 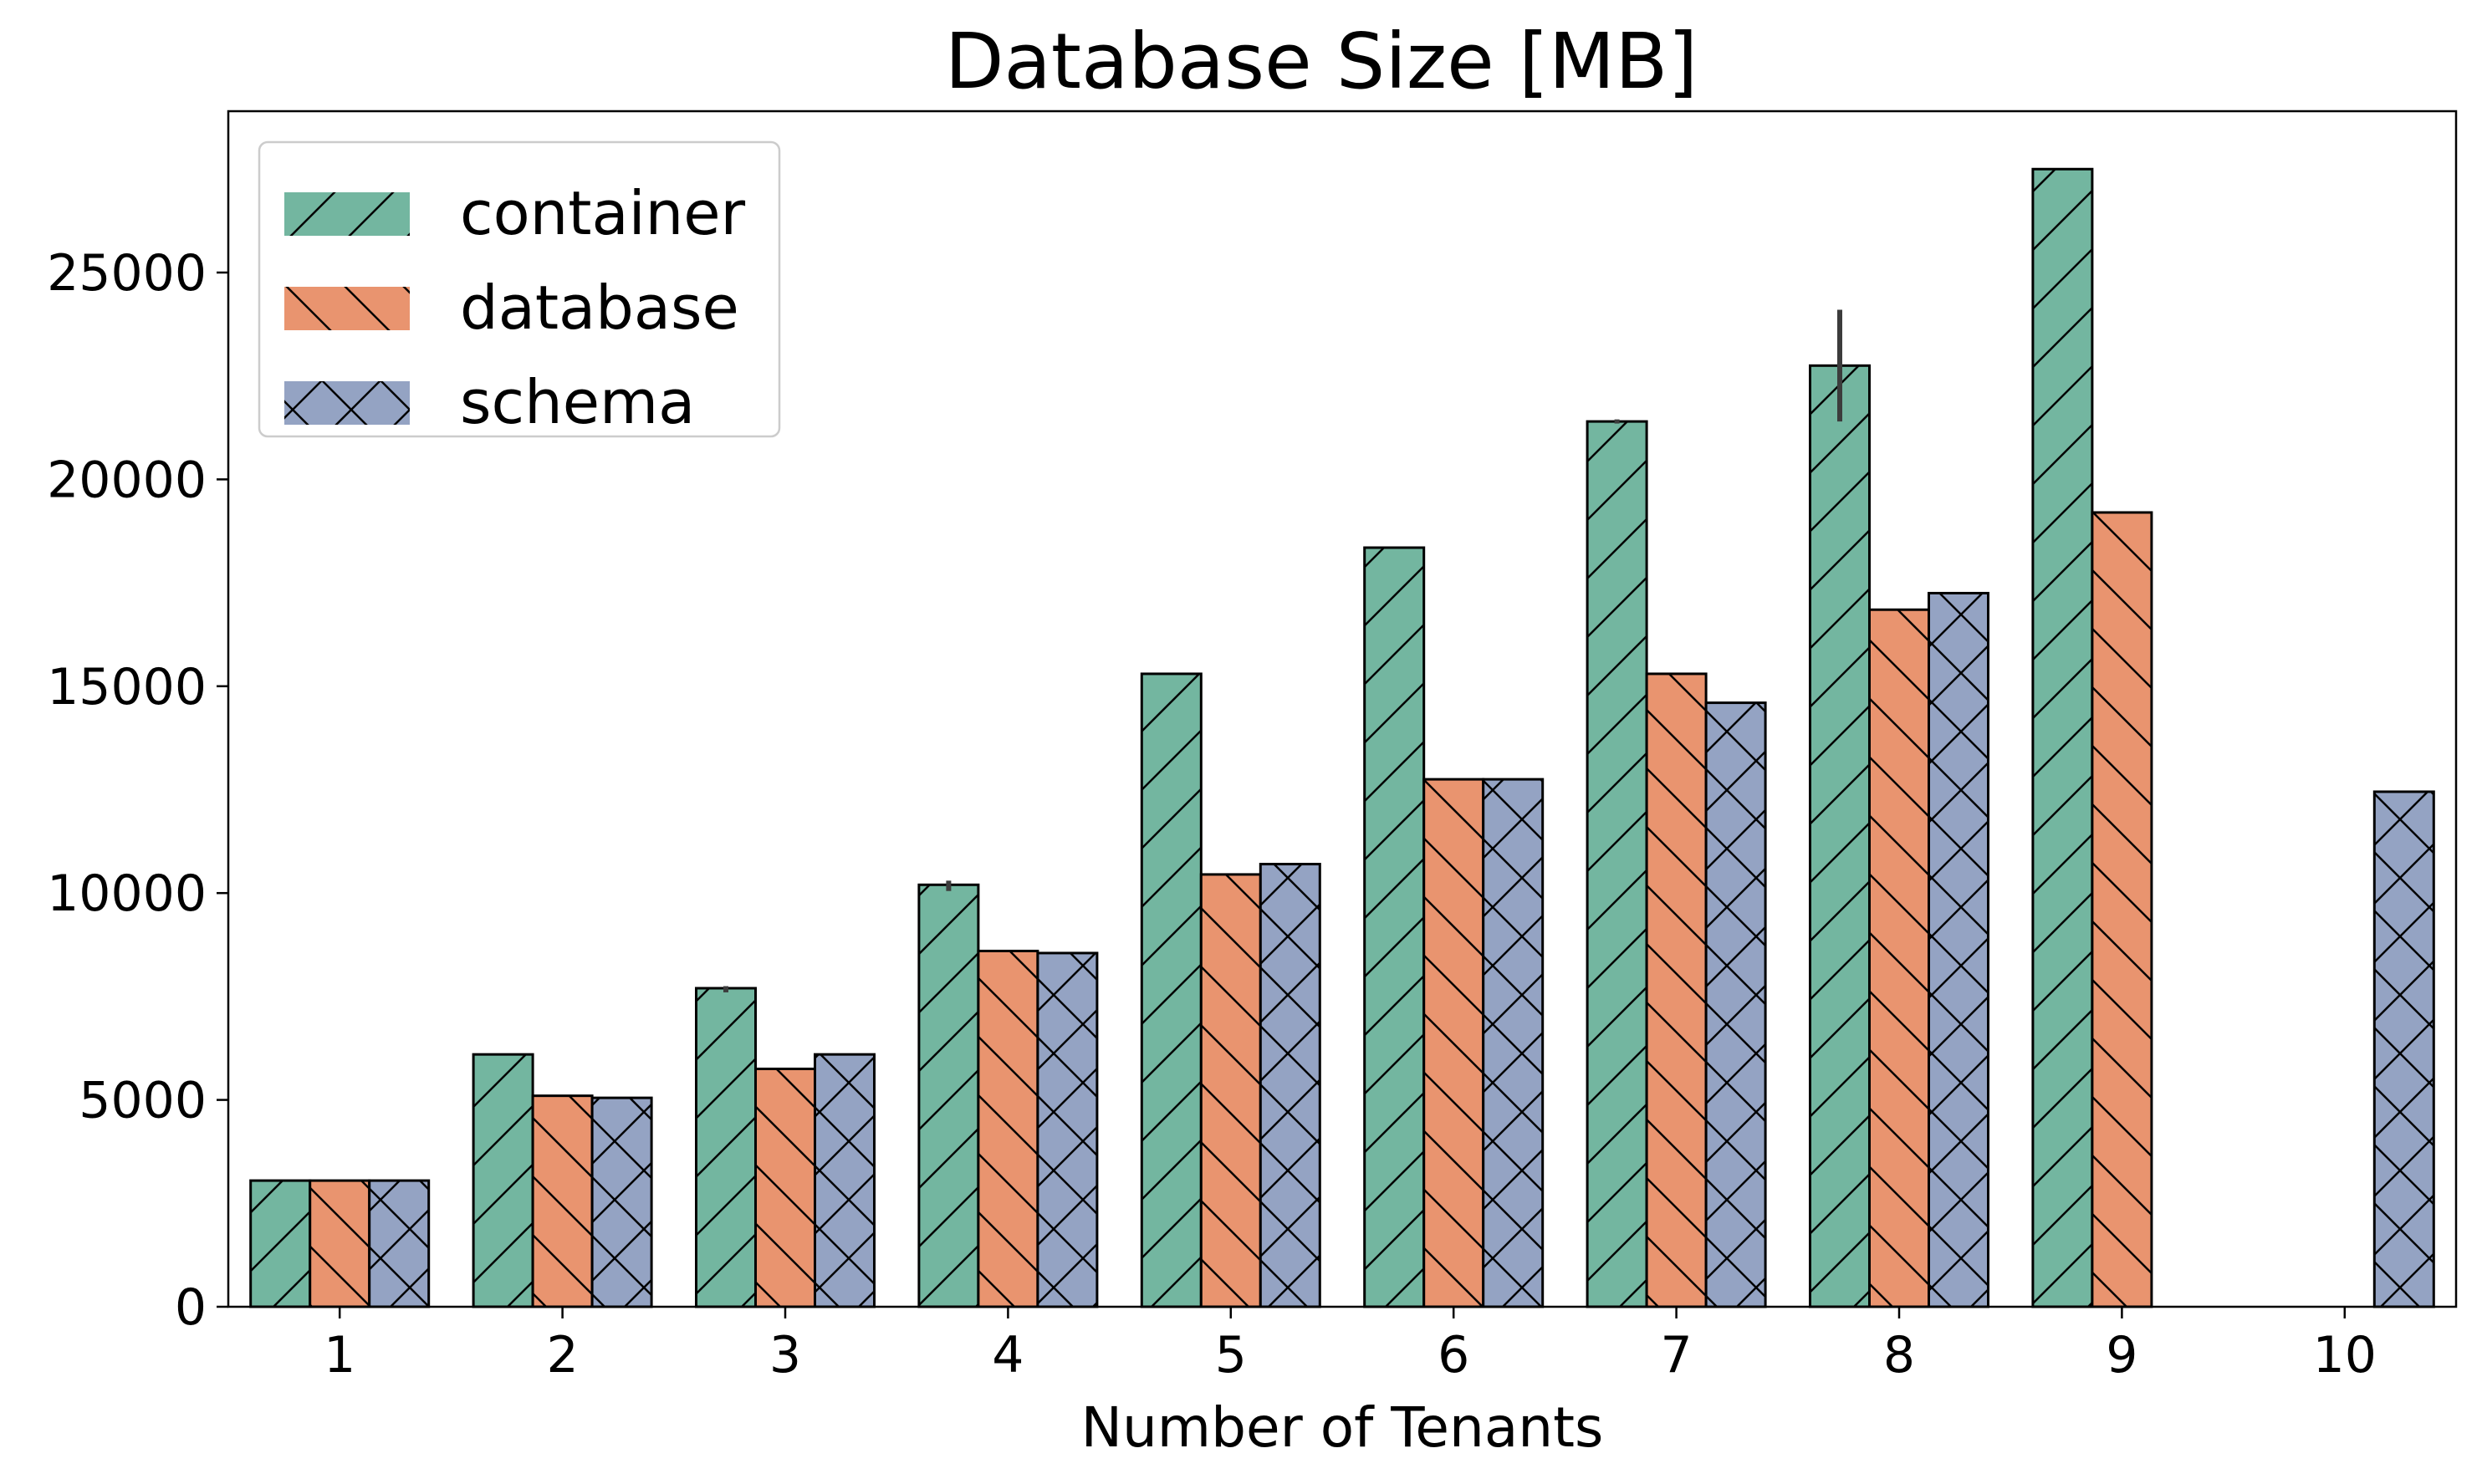 I want to click on bar-schema-6-hatch, so click(x=1513, y=1043).